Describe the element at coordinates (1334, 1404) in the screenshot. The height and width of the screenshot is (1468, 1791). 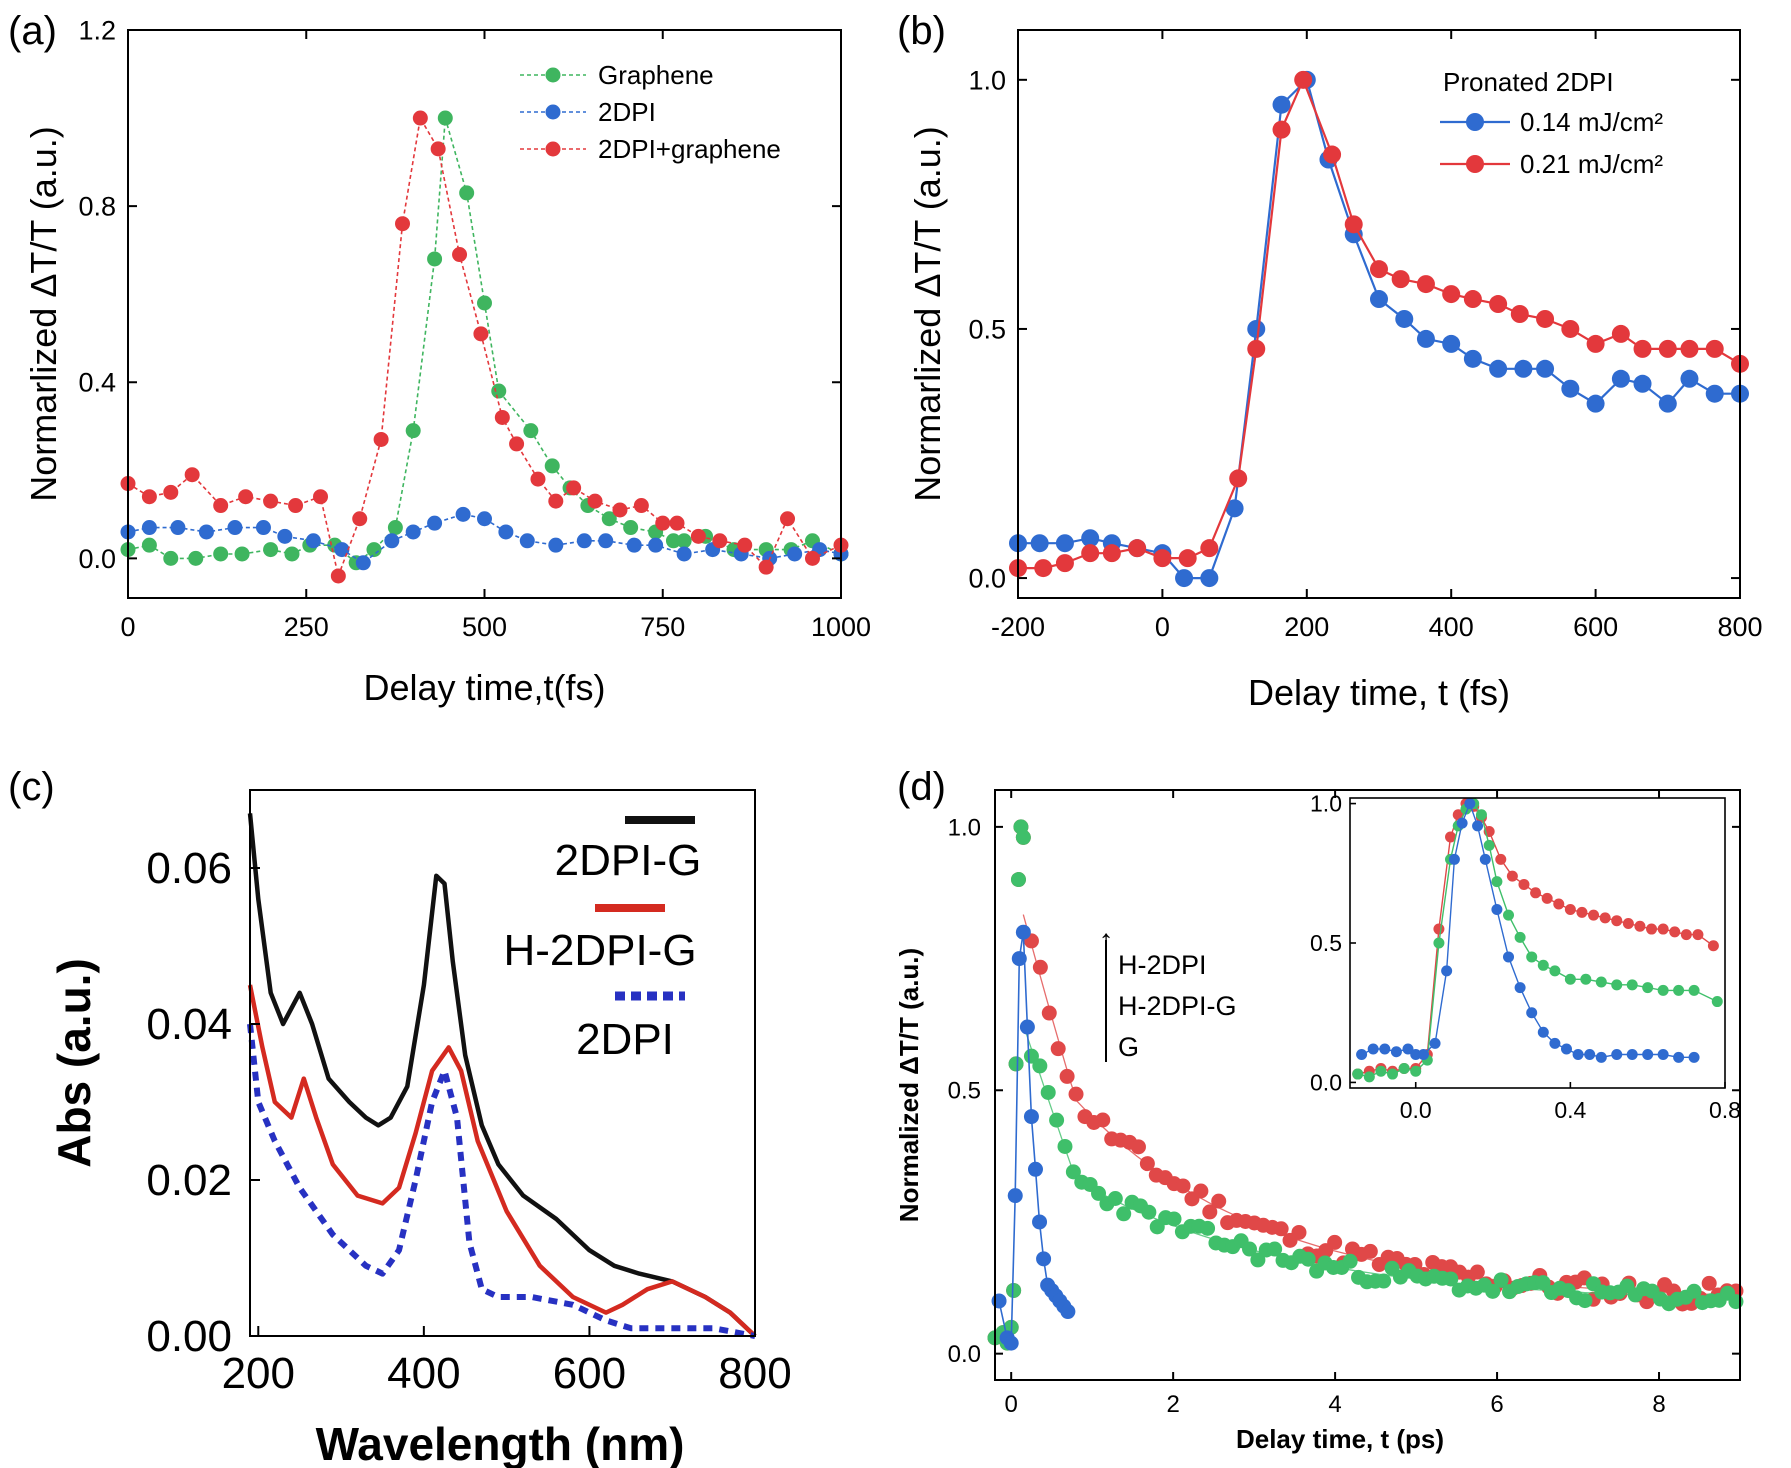
I see `x-tick-label: 4` at that location.